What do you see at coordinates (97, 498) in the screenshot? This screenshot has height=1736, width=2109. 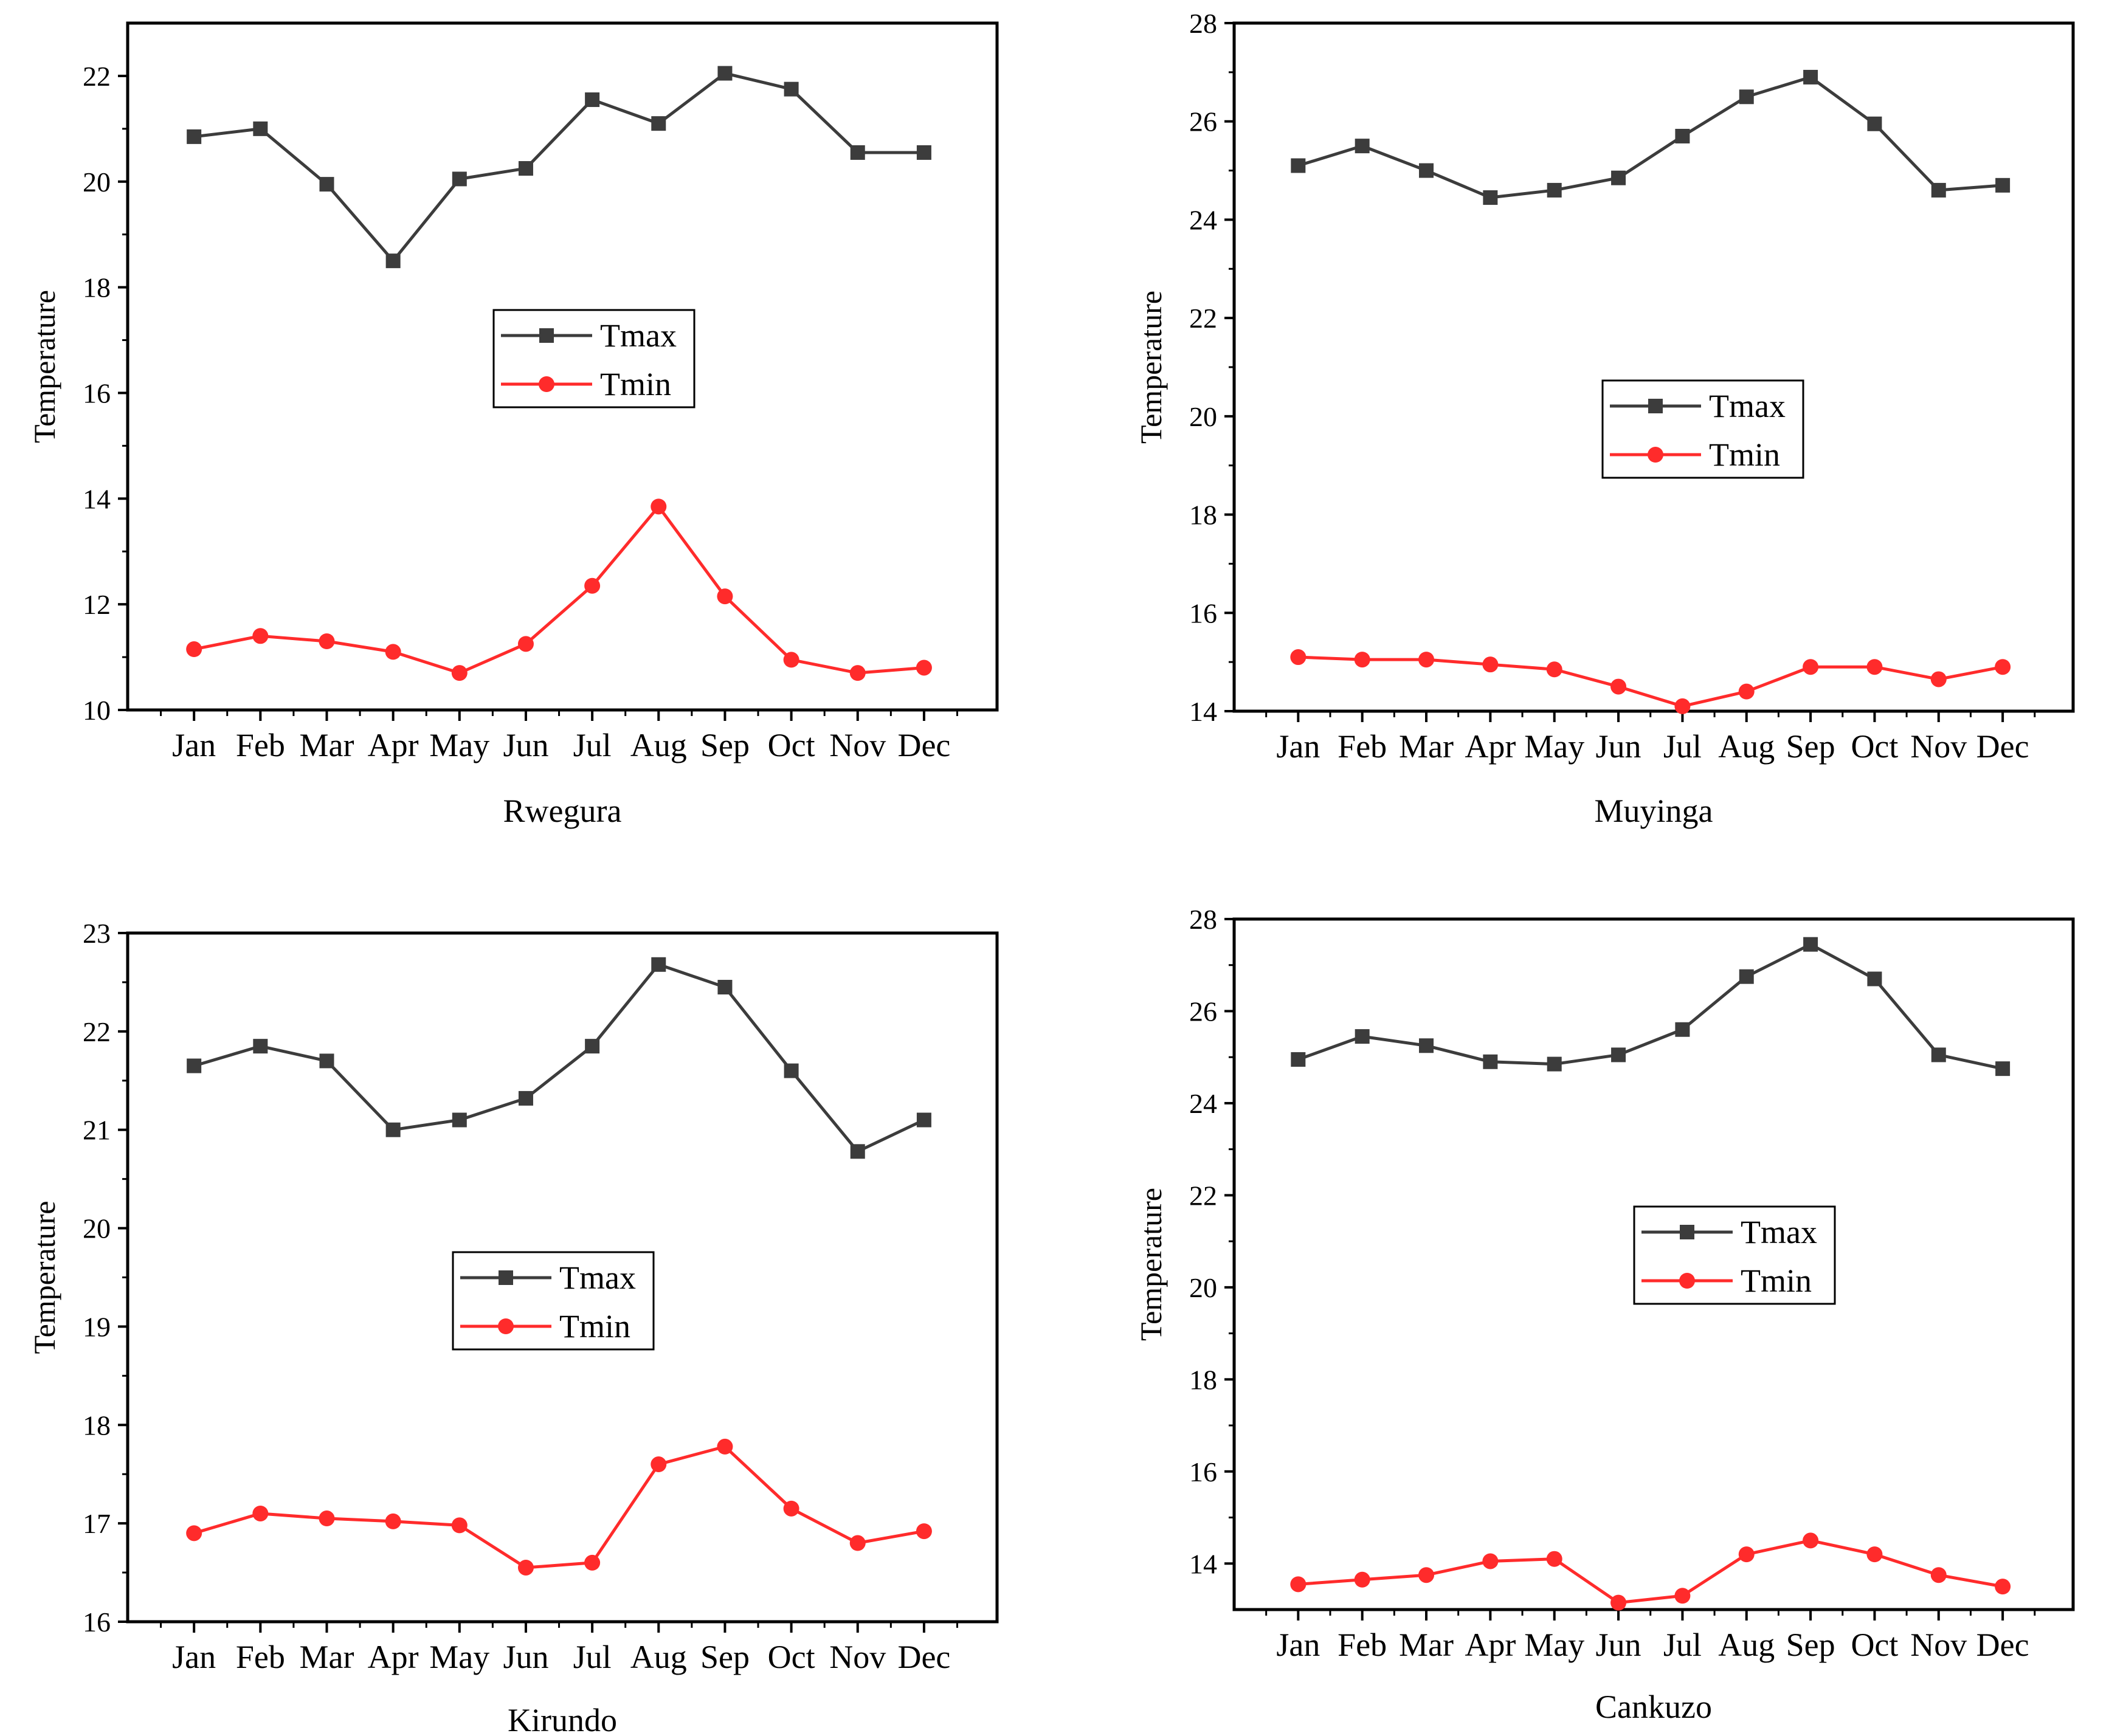 I see `y-tick-label: 14` at bounding box center [97, 498].